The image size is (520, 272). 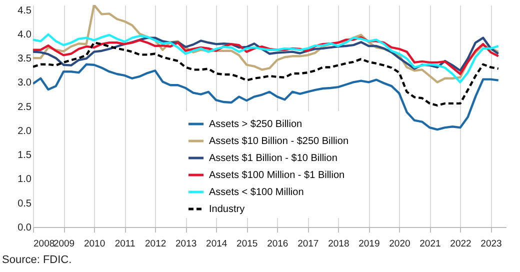 I want to click on y-tick-label: 1.5, so click(x=25, y=156).